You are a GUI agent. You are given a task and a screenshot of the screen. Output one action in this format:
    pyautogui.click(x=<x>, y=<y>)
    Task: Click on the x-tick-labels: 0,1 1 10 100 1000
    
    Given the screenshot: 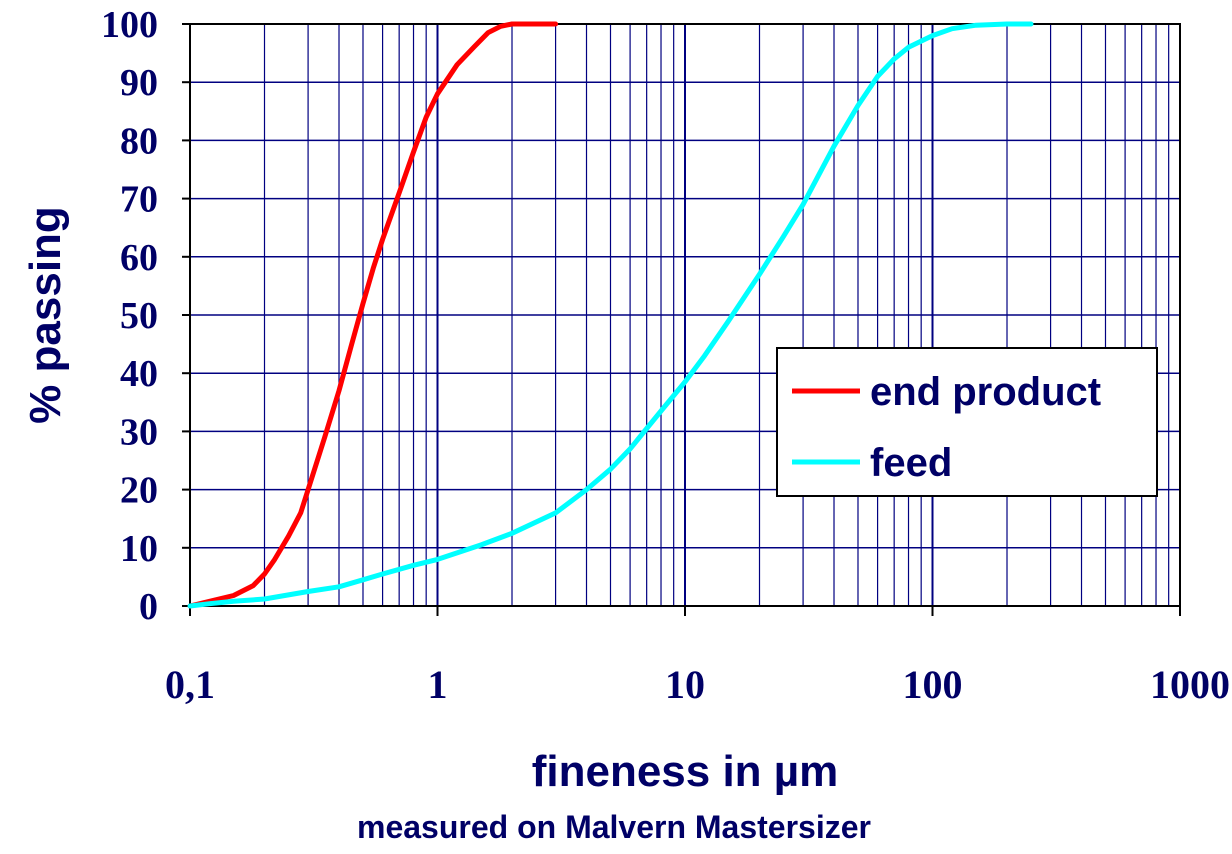 What is the action you would take?
    pyautogui.click(x=697, y=656)
    